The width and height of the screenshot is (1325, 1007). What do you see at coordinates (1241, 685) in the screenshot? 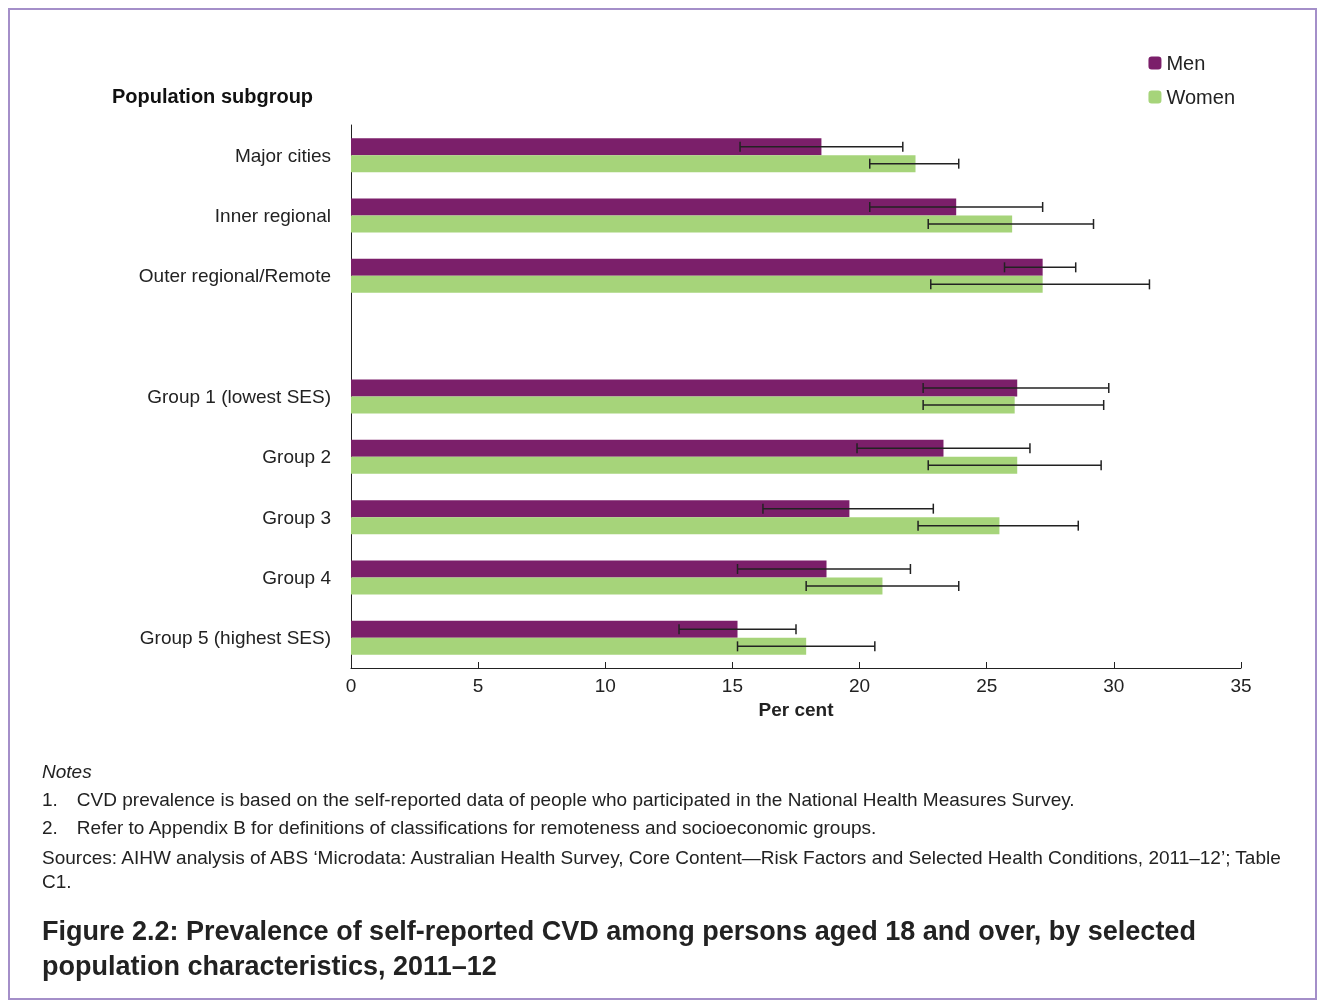
I see `x-tick-label: 35` at bounding box center [1241, 685].